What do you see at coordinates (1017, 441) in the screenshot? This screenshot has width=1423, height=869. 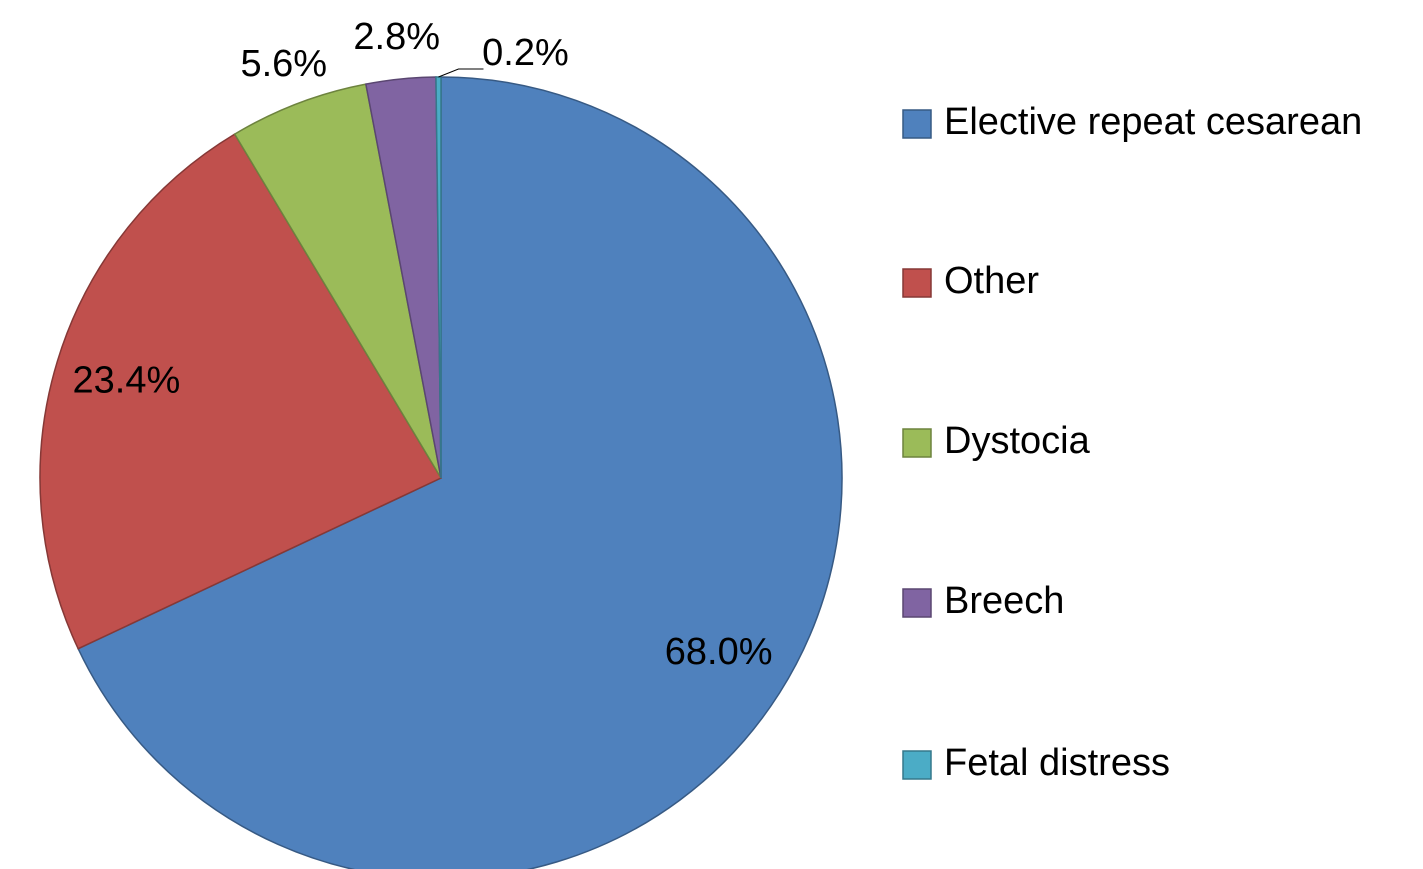 I see `legend-label: Dystocia` at bounding box center [1017, 441].